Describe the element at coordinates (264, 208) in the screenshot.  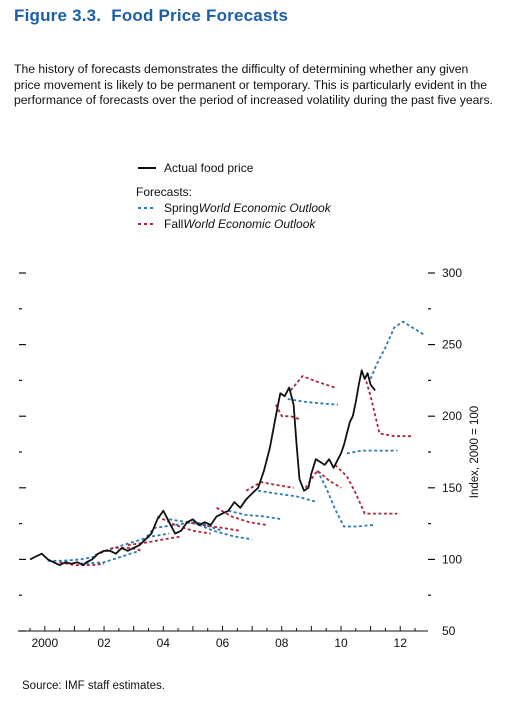
I see `legend-label-spring-italic: World Economic Outlook` at that location.